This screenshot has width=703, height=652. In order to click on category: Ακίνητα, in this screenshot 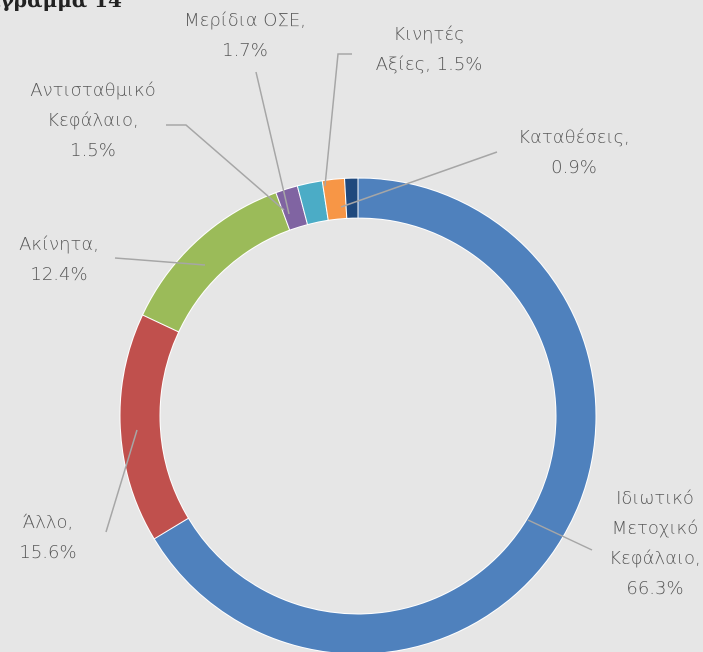, I will do `click(59, 244)`.